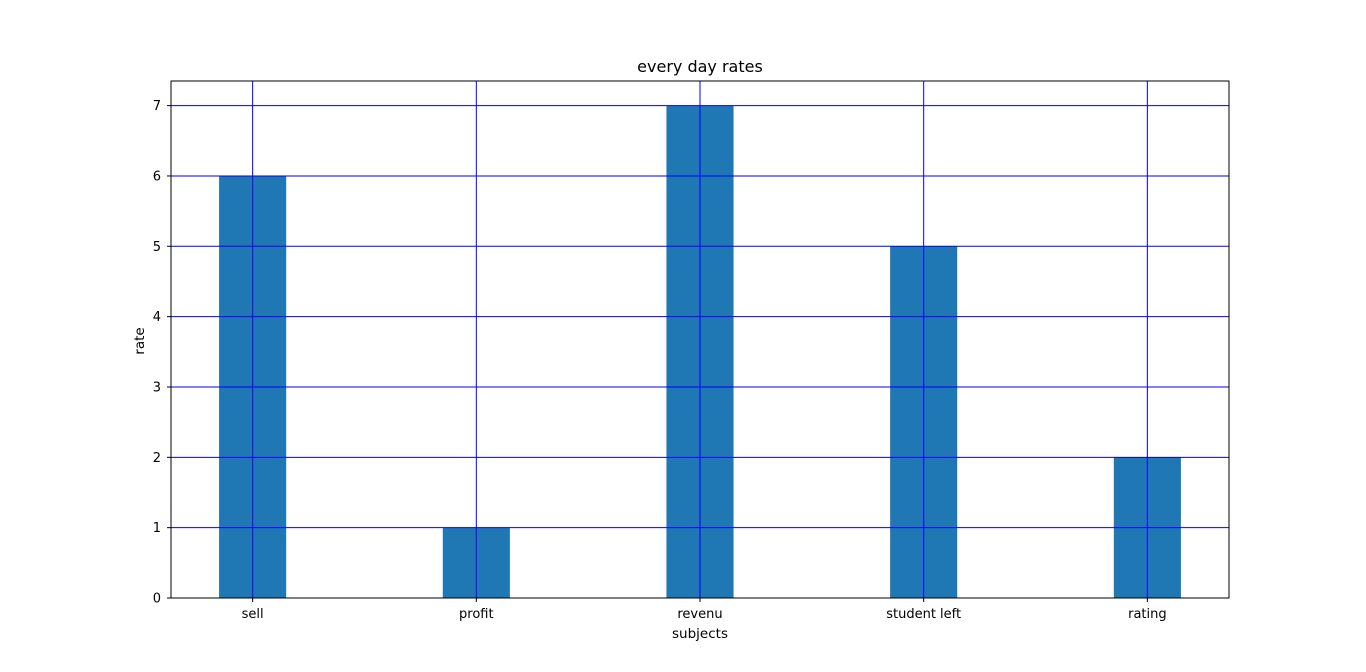 The width and height of the screenshot is (1366, 672). I want to click on x-axis-label: subjects, so click(700, 634).